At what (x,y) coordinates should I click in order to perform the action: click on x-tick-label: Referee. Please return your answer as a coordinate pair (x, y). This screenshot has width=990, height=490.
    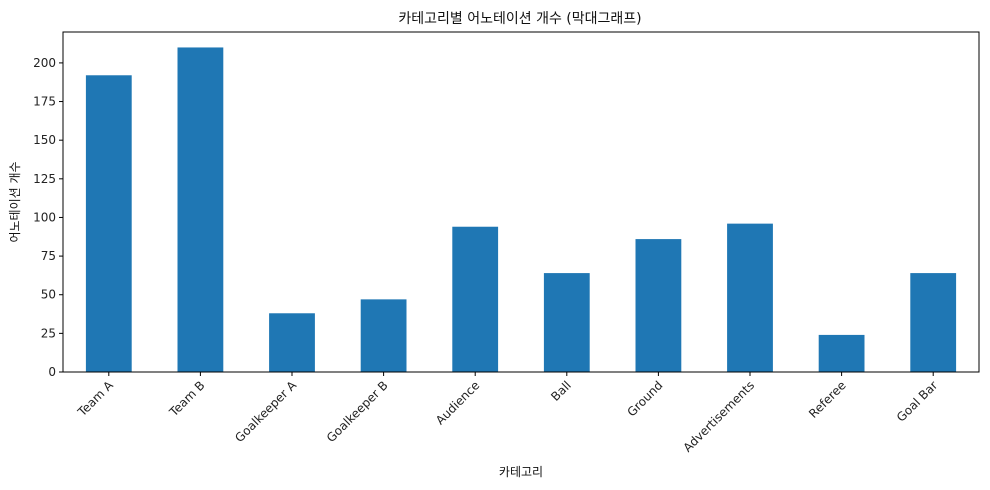
    Looking at the image, I should click on (827, 399).